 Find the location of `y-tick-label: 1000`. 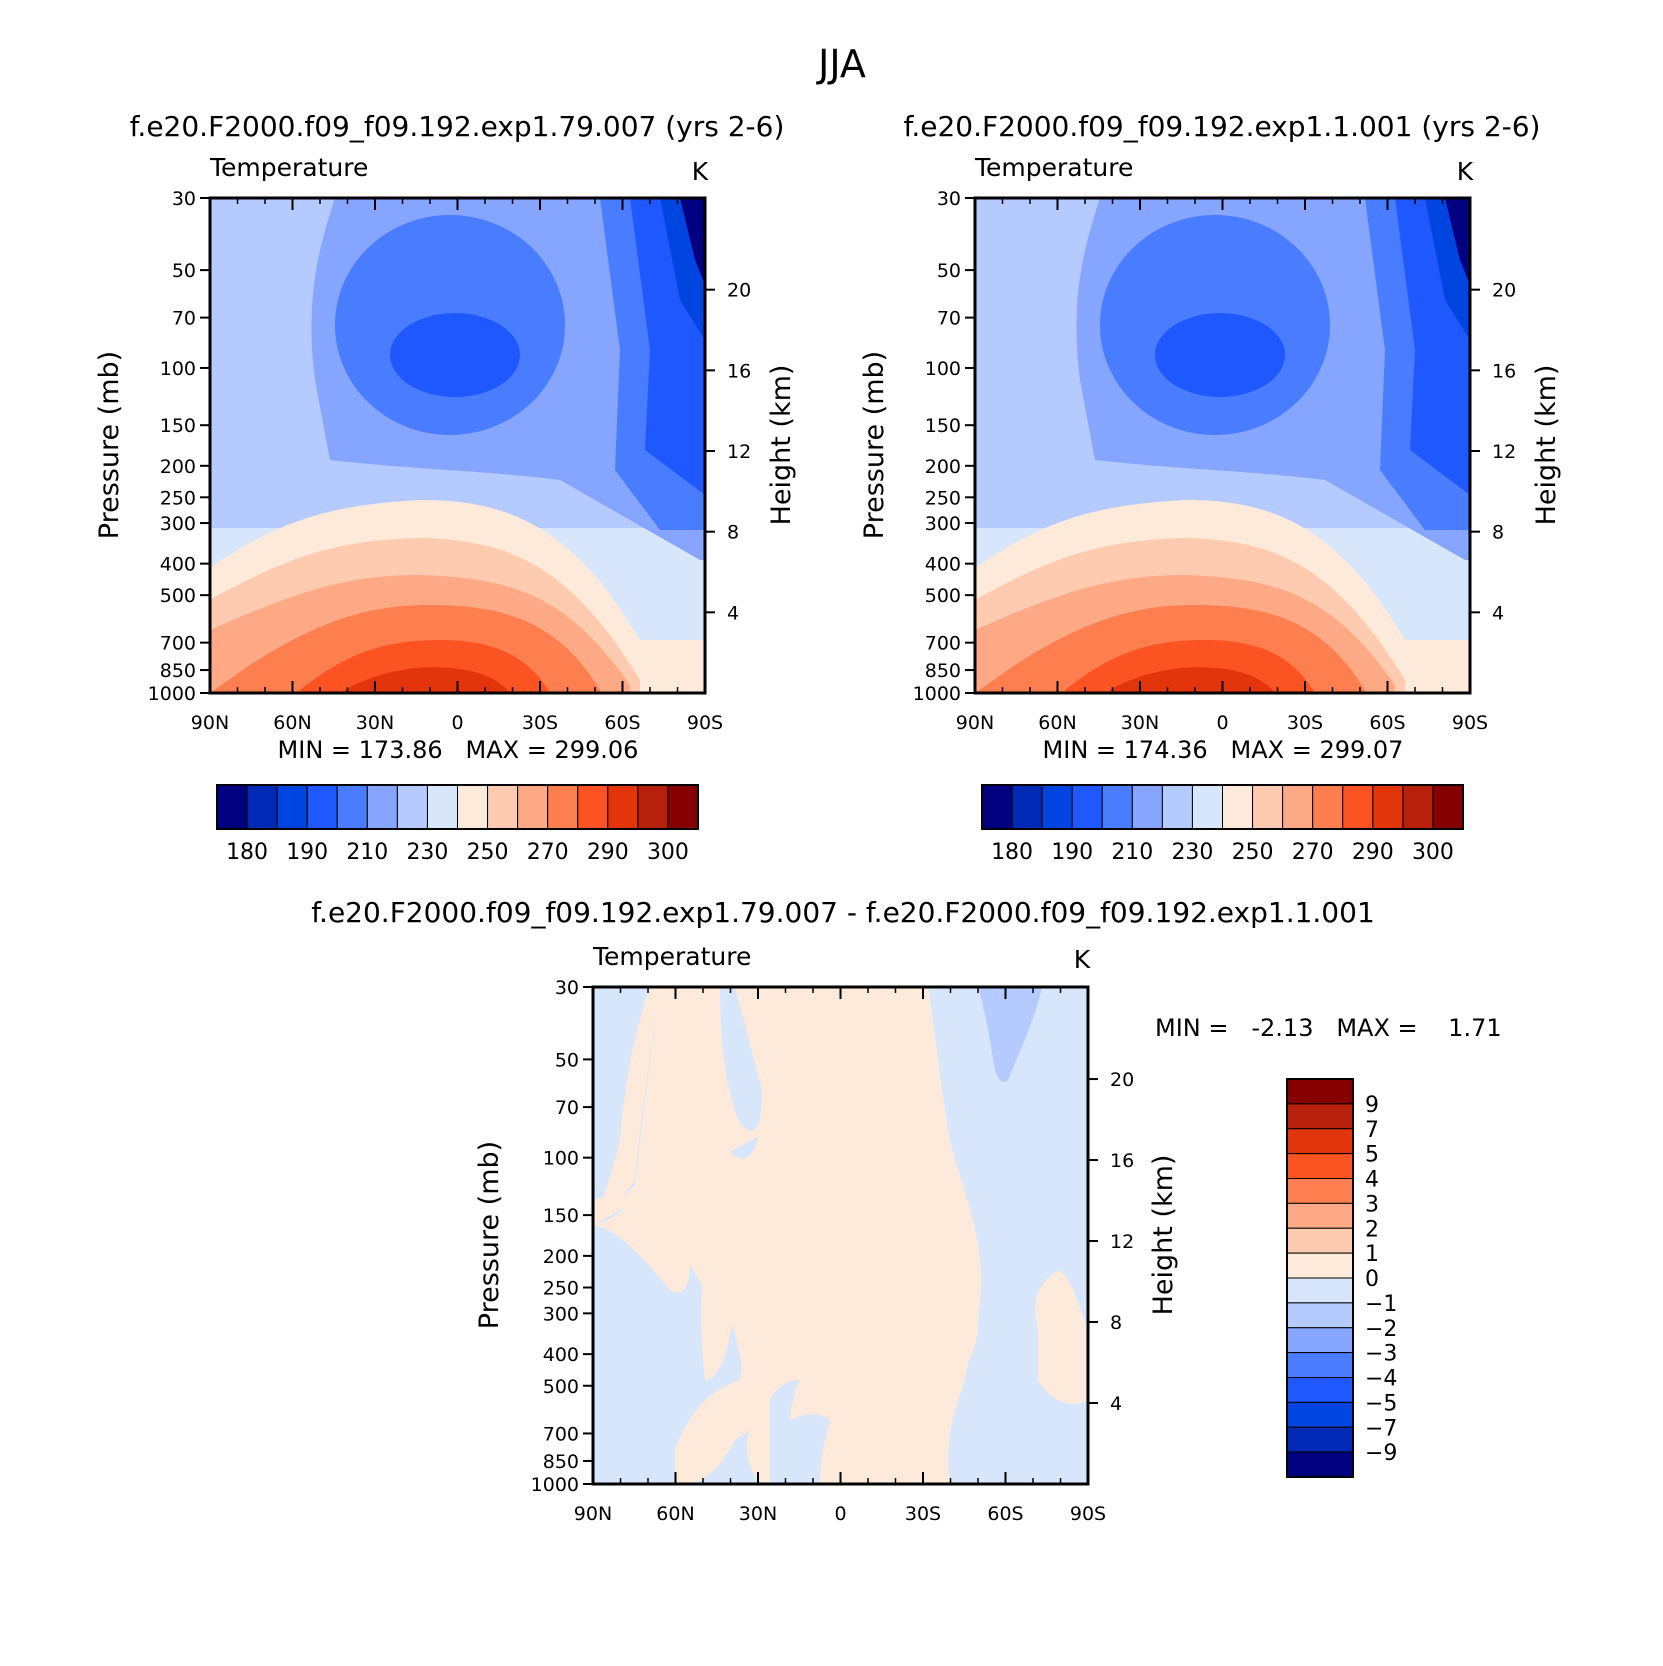

y-tick-label: 1000 is located at coordinates (172, 694).